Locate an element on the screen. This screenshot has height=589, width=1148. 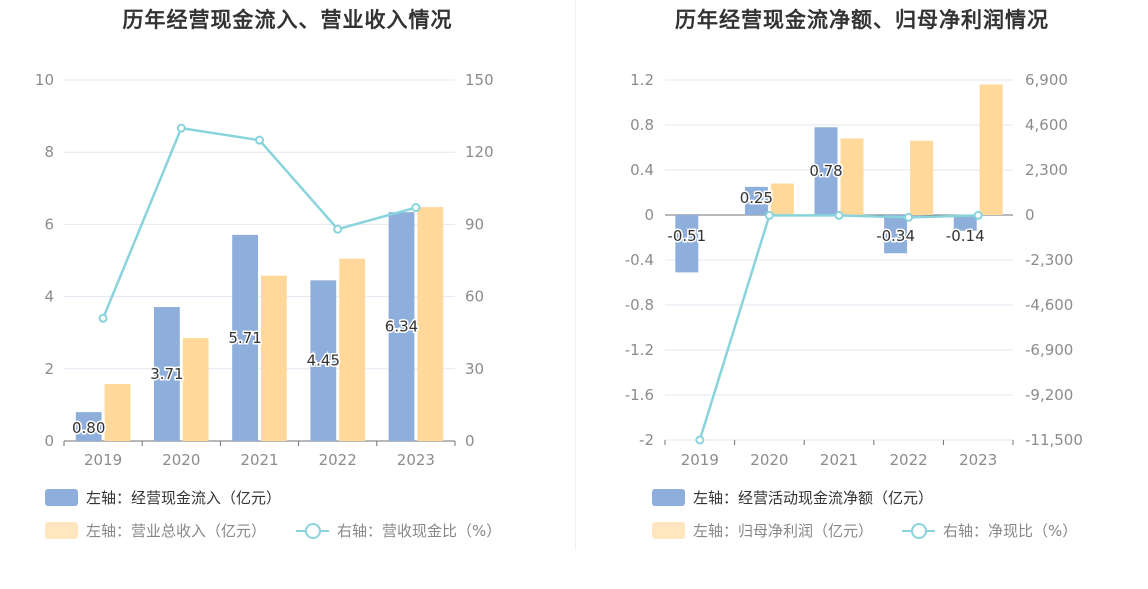
left-axis-tick-label: -0.4 is located at coordinates (639, 260).